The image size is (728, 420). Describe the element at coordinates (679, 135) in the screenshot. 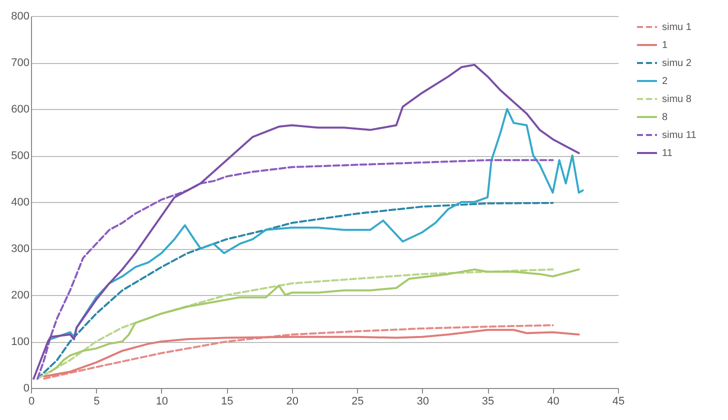

I see `legend-label: simu 11` at that location.